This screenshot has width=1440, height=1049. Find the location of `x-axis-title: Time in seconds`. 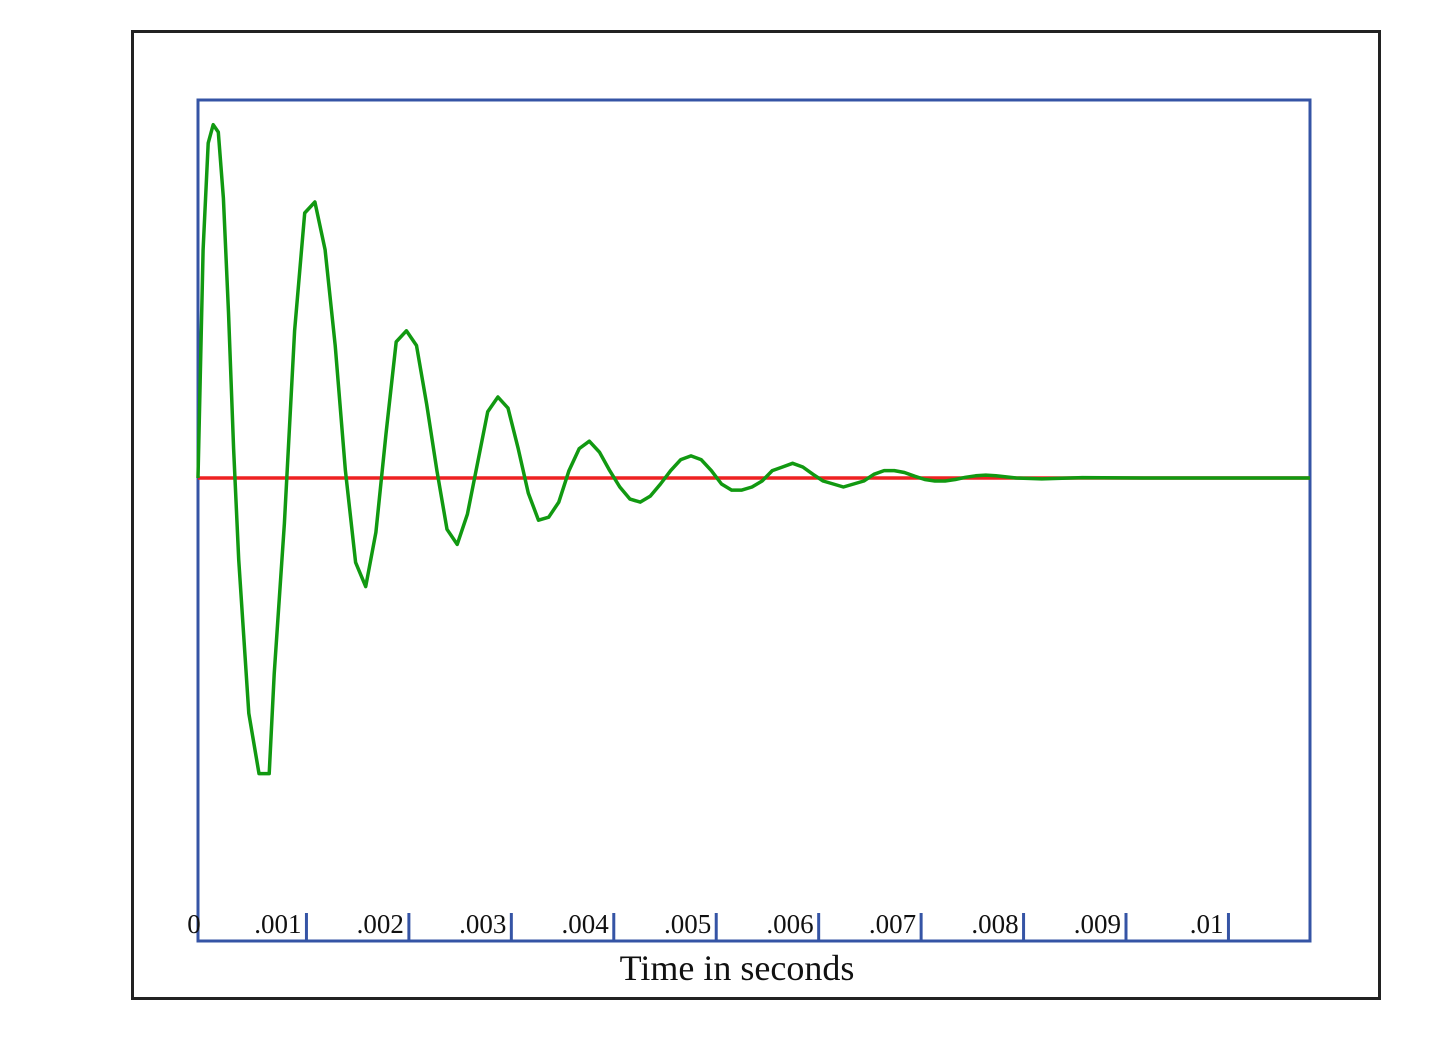

x-axis-title: Time in seconds is located at coordinates (737, 968).